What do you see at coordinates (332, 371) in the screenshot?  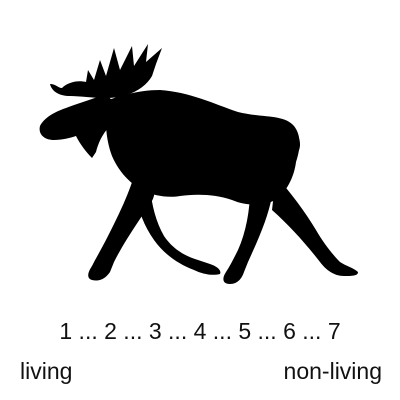 I see `scale-high-anchor-label: non-living` at bounding box center [332, 371].